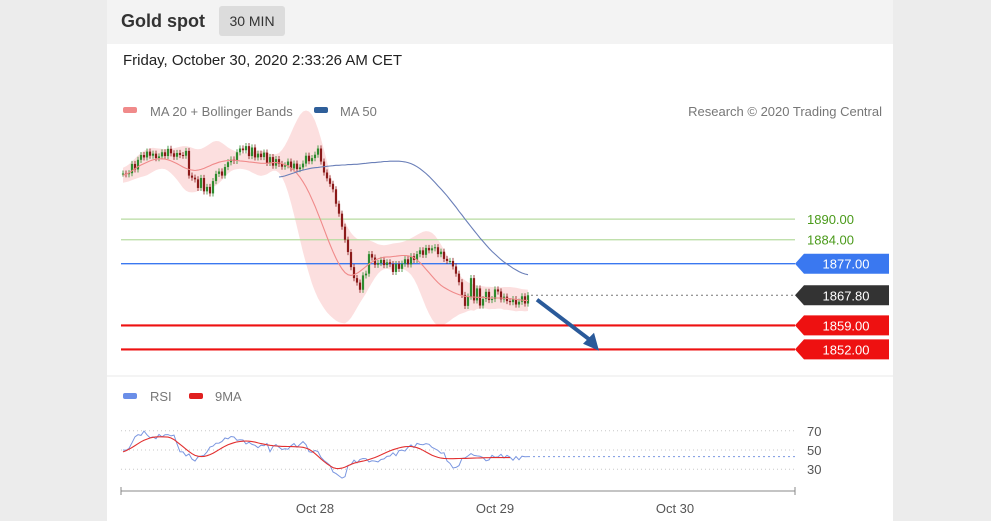 The image size is (991, 521). I want to click on level-tag-1852.00, so click(842, 349).